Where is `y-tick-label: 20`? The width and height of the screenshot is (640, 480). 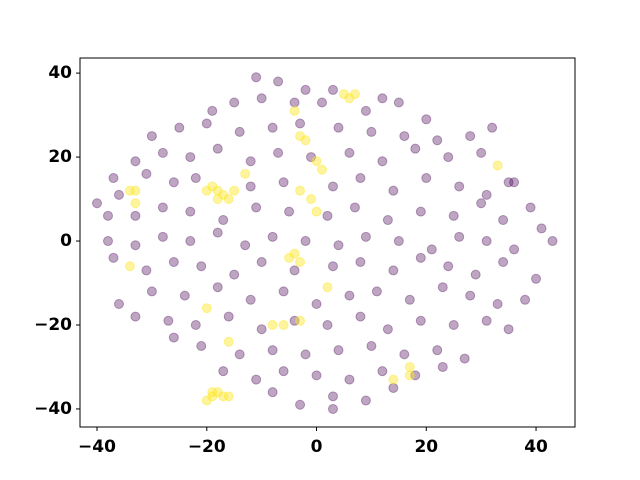
y-tick-label: 20 is located at coordinates (60, 157).